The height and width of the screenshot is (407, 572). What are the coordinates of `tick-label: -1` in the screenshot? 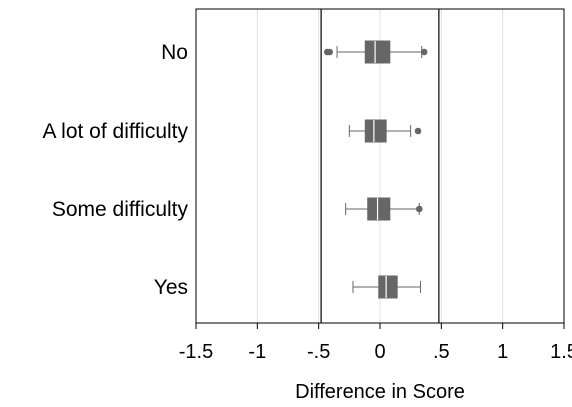 It's located at (257, 352).